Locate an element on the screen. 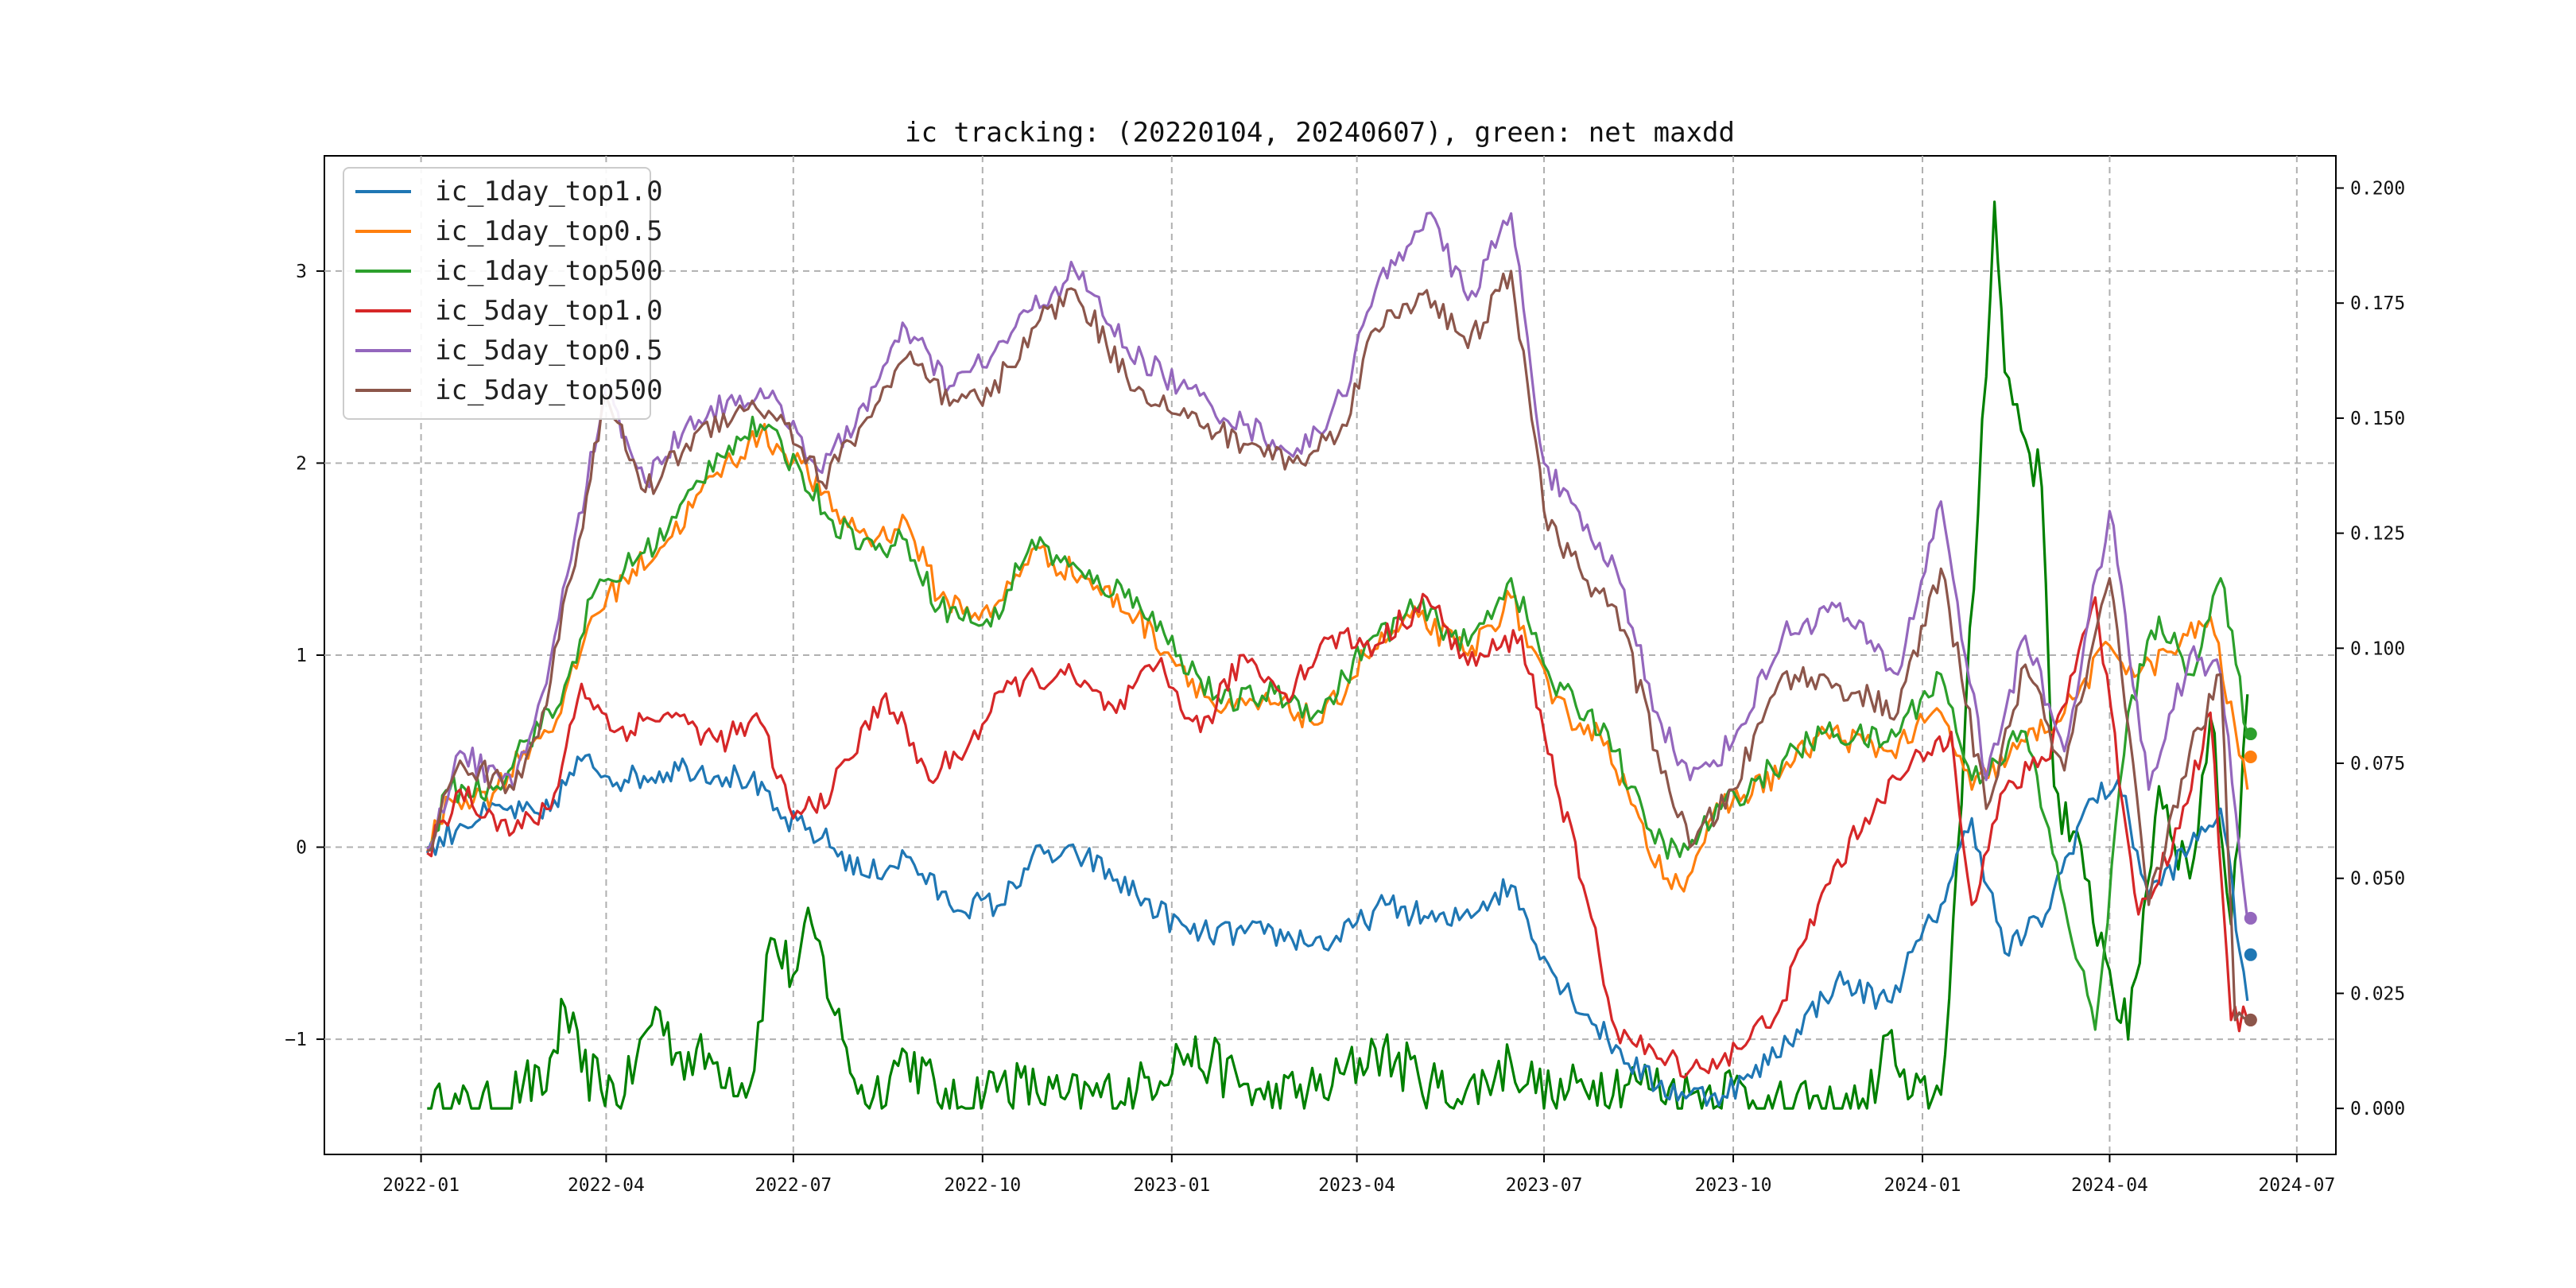 The image size is (2576, 1288). legend-label: ic_1day_top500 is located at coordinates (549, 271).